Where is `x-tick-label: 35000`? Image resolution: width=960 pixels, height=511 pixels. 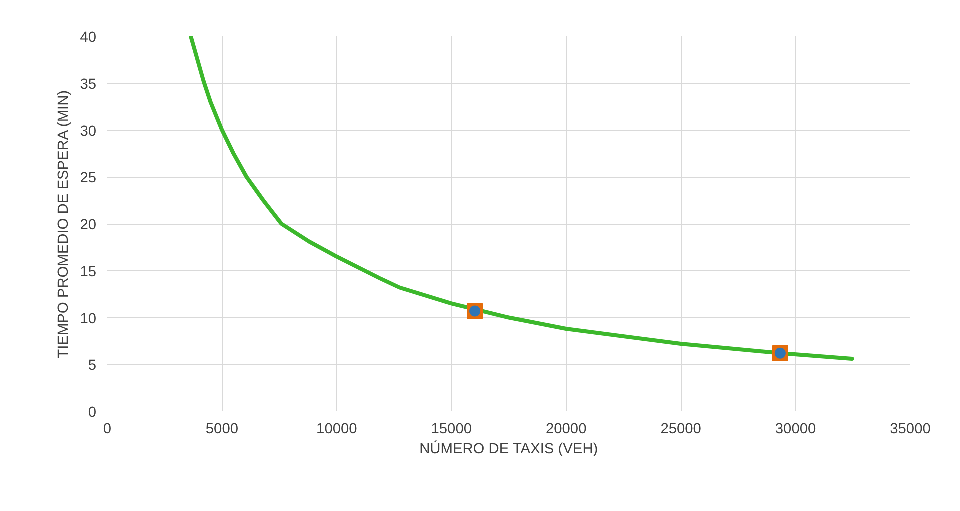 x-tick-label: 35000 is located at coordinates (910, 430).